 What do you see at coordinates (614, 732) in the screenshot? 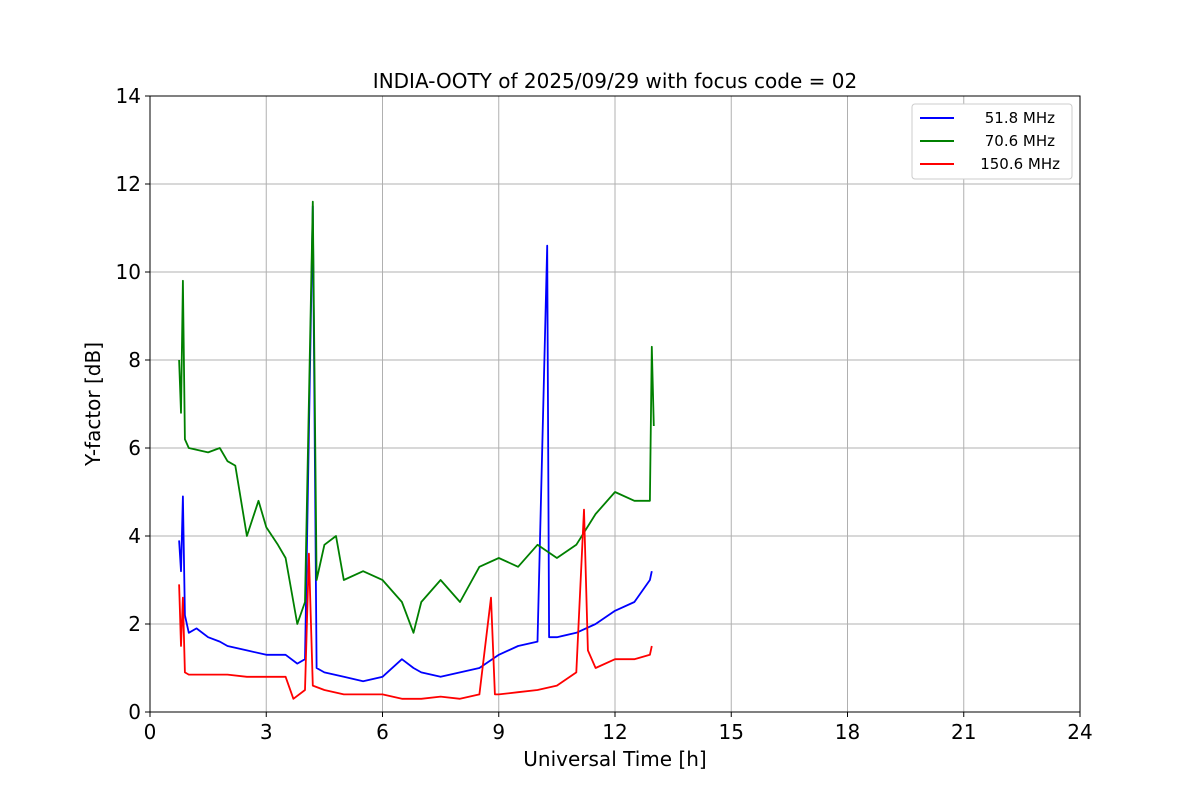
I see `x-tick-label: 12` at bounding box center [614, 732].